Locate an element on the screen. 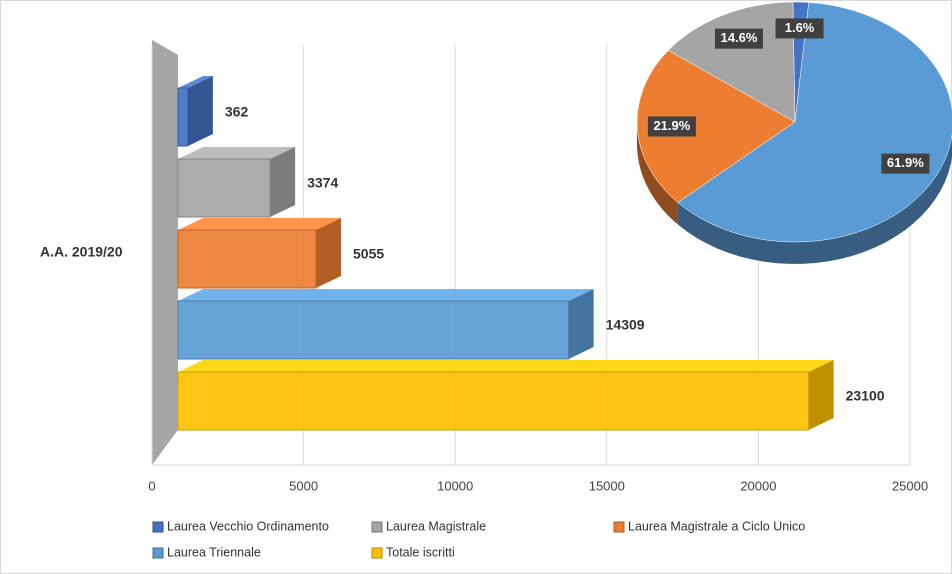  back-wall is located at coordinates (165, 252).